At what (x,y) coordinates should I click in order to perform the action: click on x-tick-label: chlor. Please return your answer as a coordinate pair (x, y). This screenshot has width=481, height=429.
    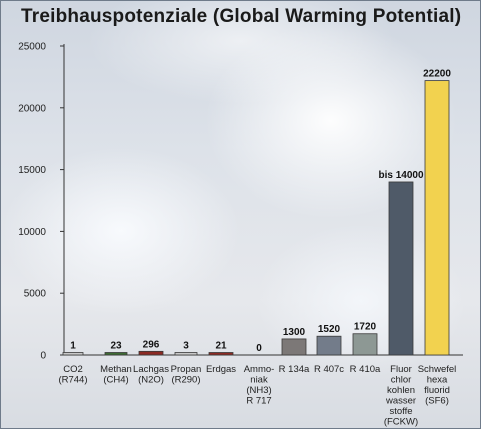
    Looking at the image, I should click on (401, 380).